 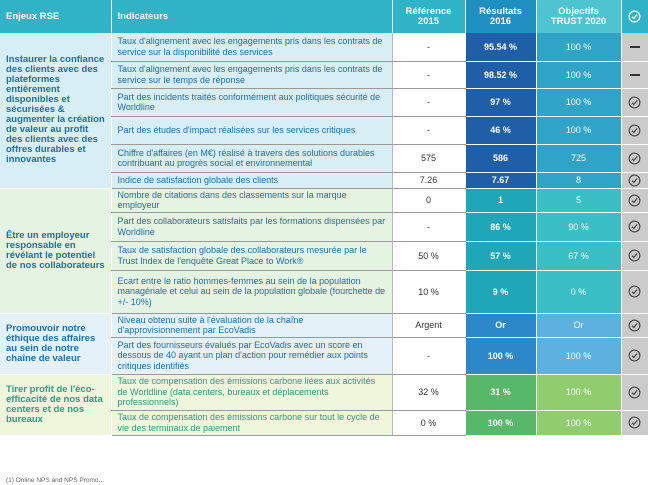 What do you see at coordinates (500, 200) in the screenshot?
I see `resultat-cell: 1` at bounding box center [500, 200].